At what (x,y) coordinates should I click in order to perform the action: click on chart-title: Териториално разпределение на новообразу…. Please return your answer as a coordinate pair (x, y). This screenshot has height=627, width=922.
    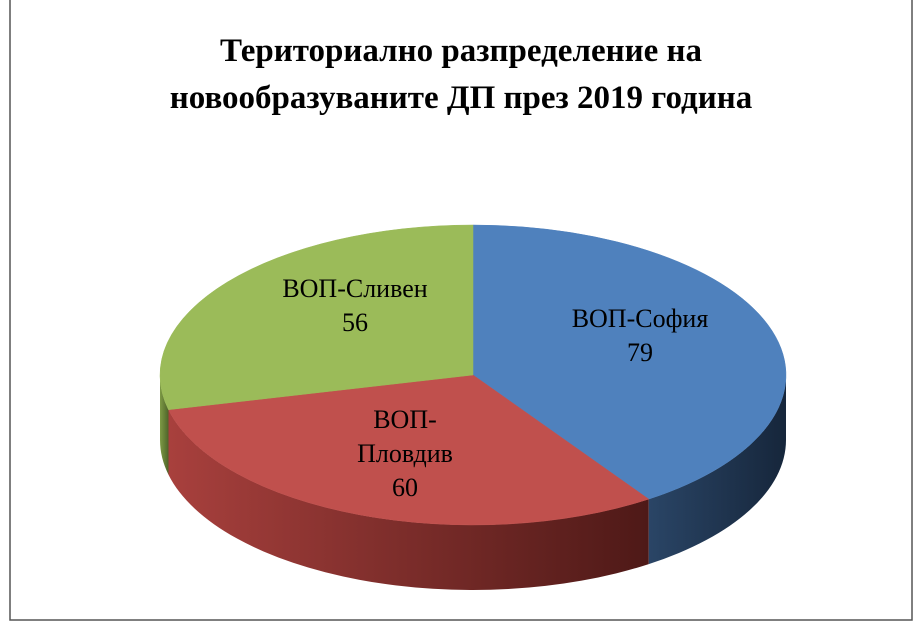
    Looking at the image, I should click on (461, 74).